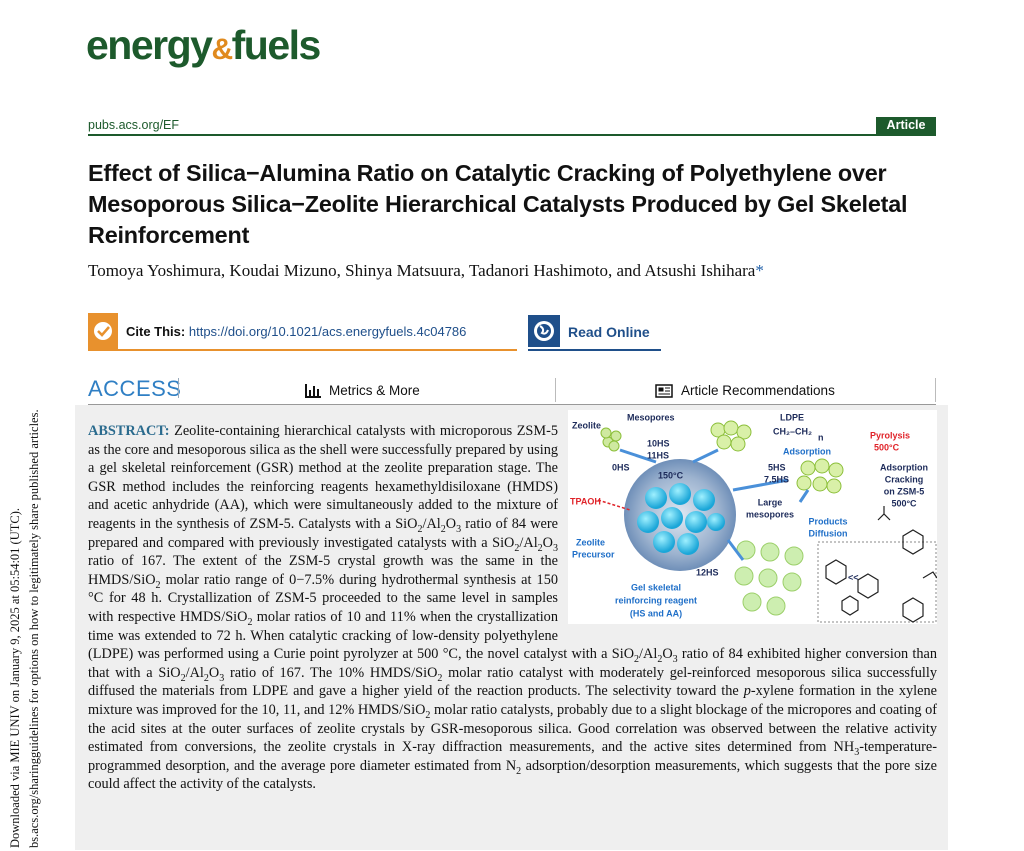  Describe the element at coordinates (792, 431) in the screenshot. I see `figure-label: CH₂–CH₂` at that location.